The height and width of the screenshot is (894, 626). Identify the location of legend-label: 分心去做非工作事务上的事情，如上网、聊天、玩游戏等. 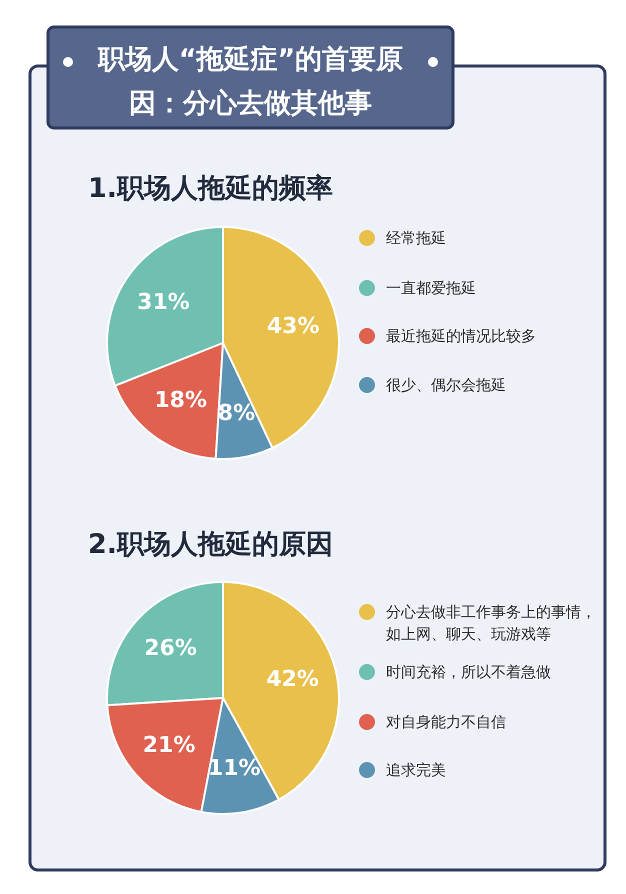
(491, 623).